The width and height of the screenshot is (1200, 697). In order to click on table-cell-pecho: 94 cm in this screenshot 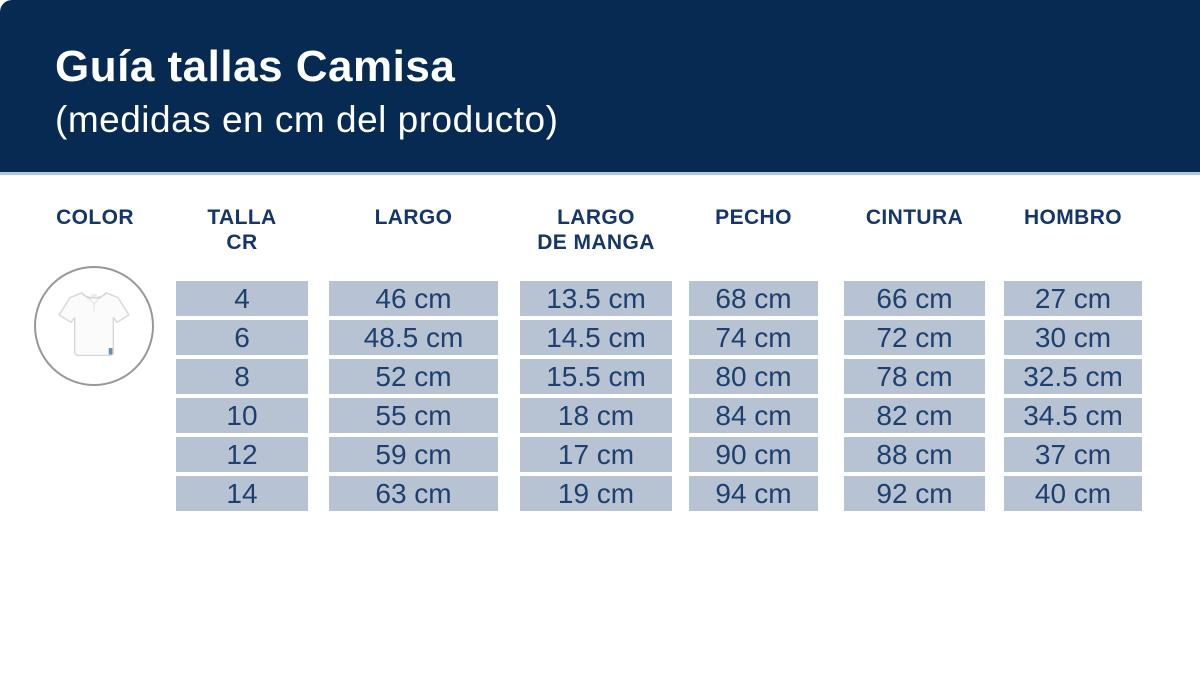, I will do `click(753, 493)`.